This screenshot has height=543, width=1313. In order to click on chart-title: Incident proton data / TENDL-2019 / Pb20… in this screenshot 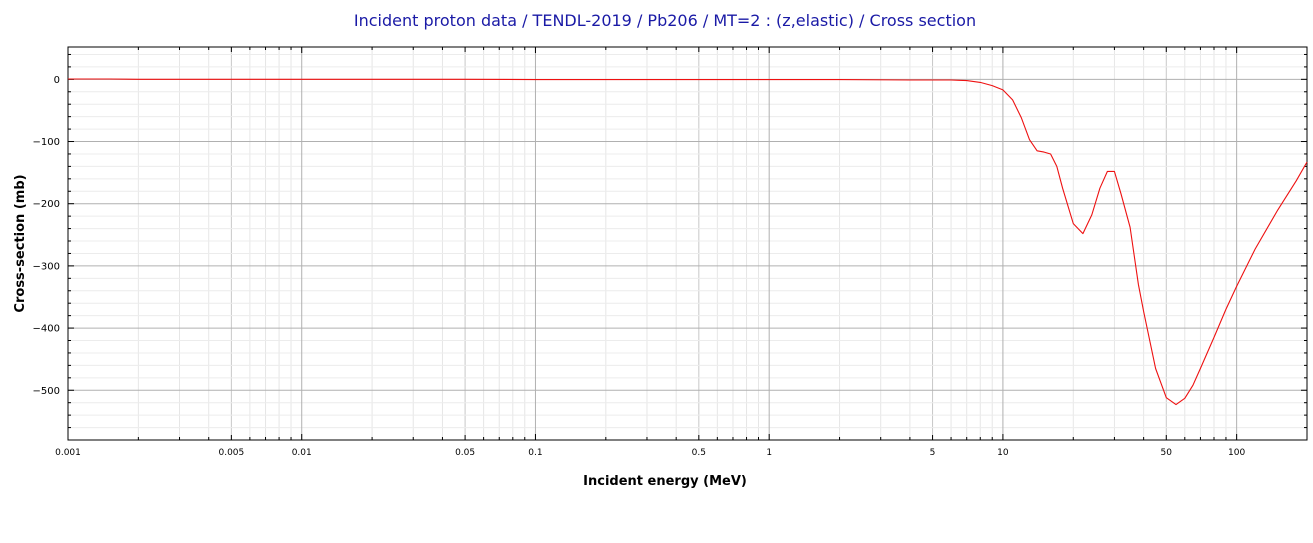, I will do `click(665, 20)`.